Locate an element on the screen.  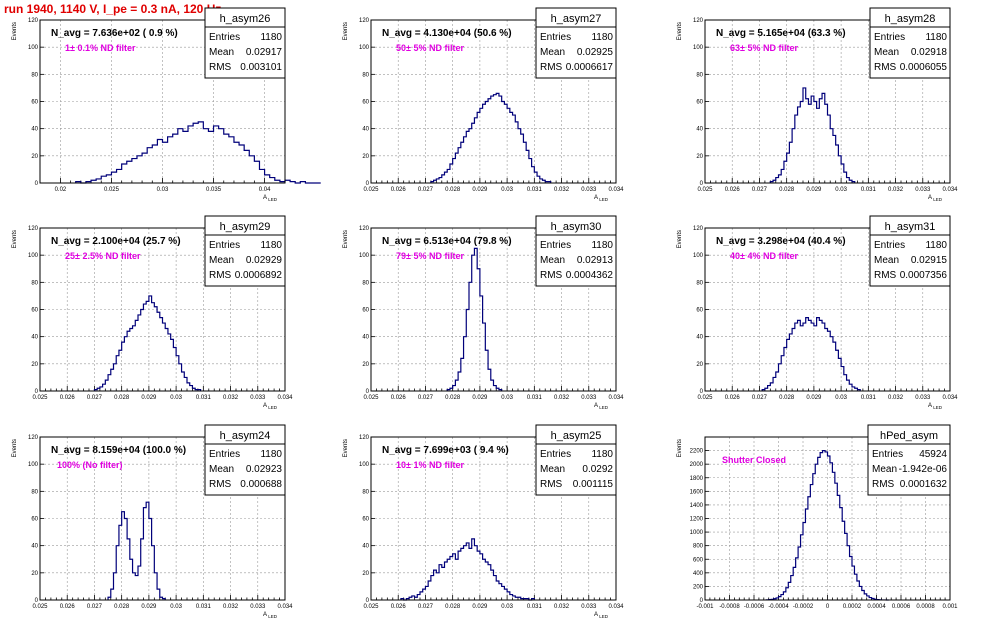
stat-value-rms: 0.0006055 is located at coordinates (924, 67).